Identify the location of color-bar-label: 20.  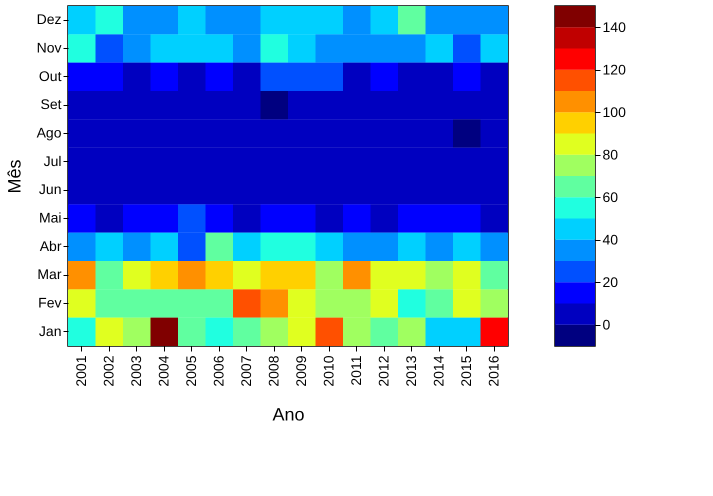
(610, 282).